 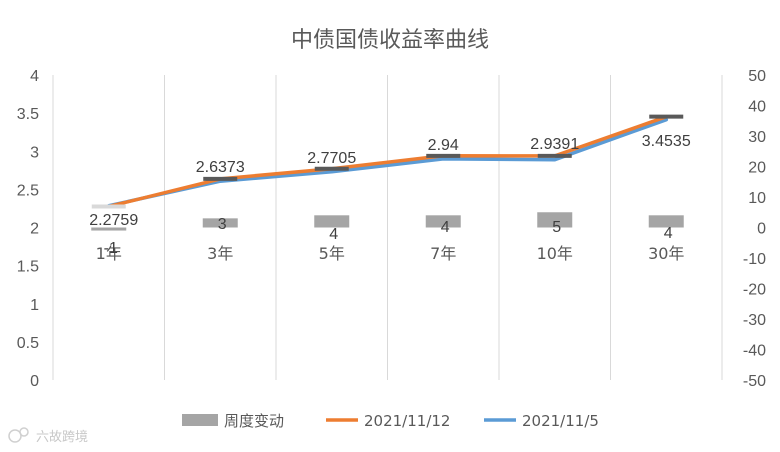 I want to click on left-tick-label: 3.5, so click(x=28, y=114).